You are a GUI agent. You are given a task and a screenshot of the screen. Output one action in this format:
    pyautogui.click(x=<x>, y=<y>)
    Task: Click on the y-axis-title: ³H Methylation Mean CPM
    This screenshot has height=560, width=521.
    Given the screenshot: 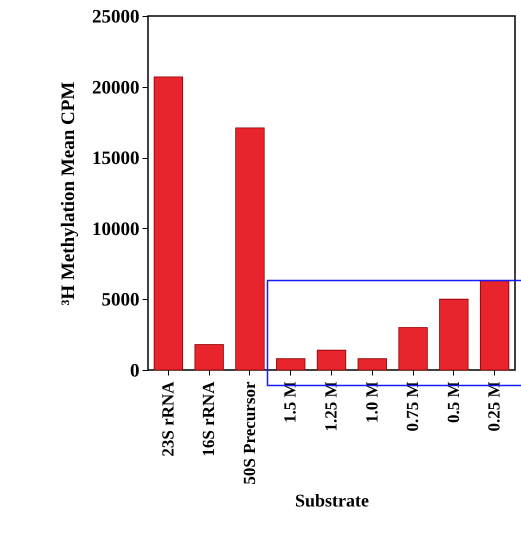 What is the action you would take?
    pyautogui.click(x=68, y=194)
    